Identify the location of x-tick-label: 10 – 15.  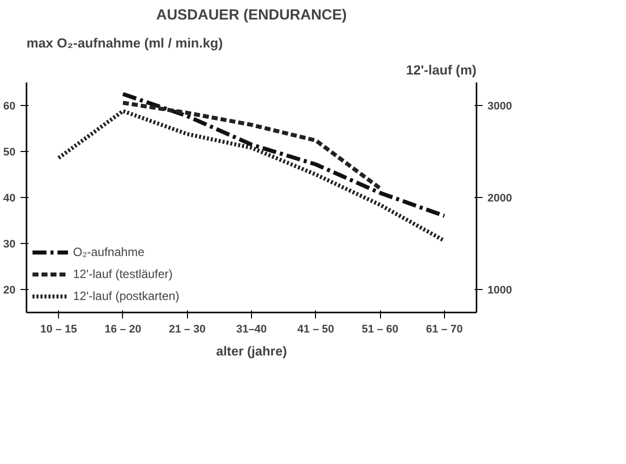
(58, 330).